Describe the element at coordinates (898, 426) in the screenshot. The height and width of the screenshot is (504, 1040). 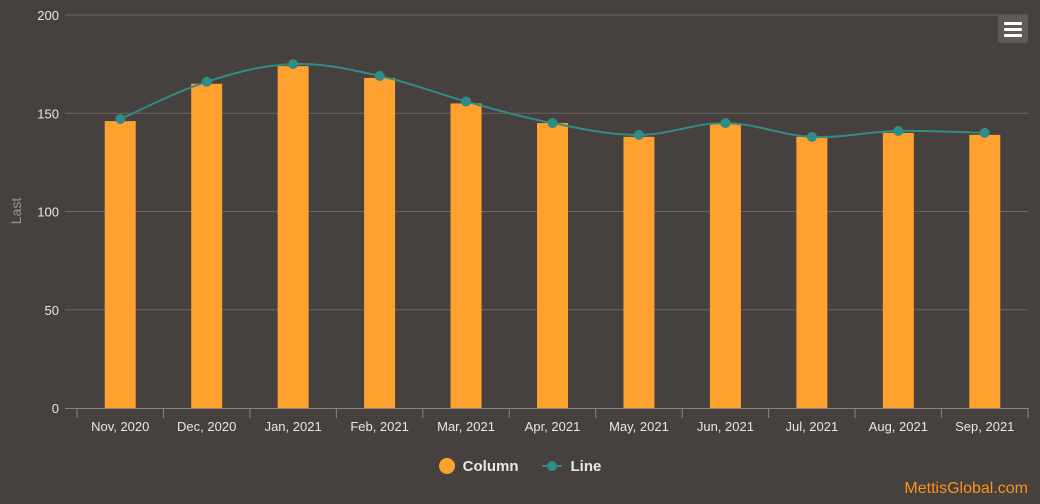
I see `x-tick-label: Aug, 2021` at that location.